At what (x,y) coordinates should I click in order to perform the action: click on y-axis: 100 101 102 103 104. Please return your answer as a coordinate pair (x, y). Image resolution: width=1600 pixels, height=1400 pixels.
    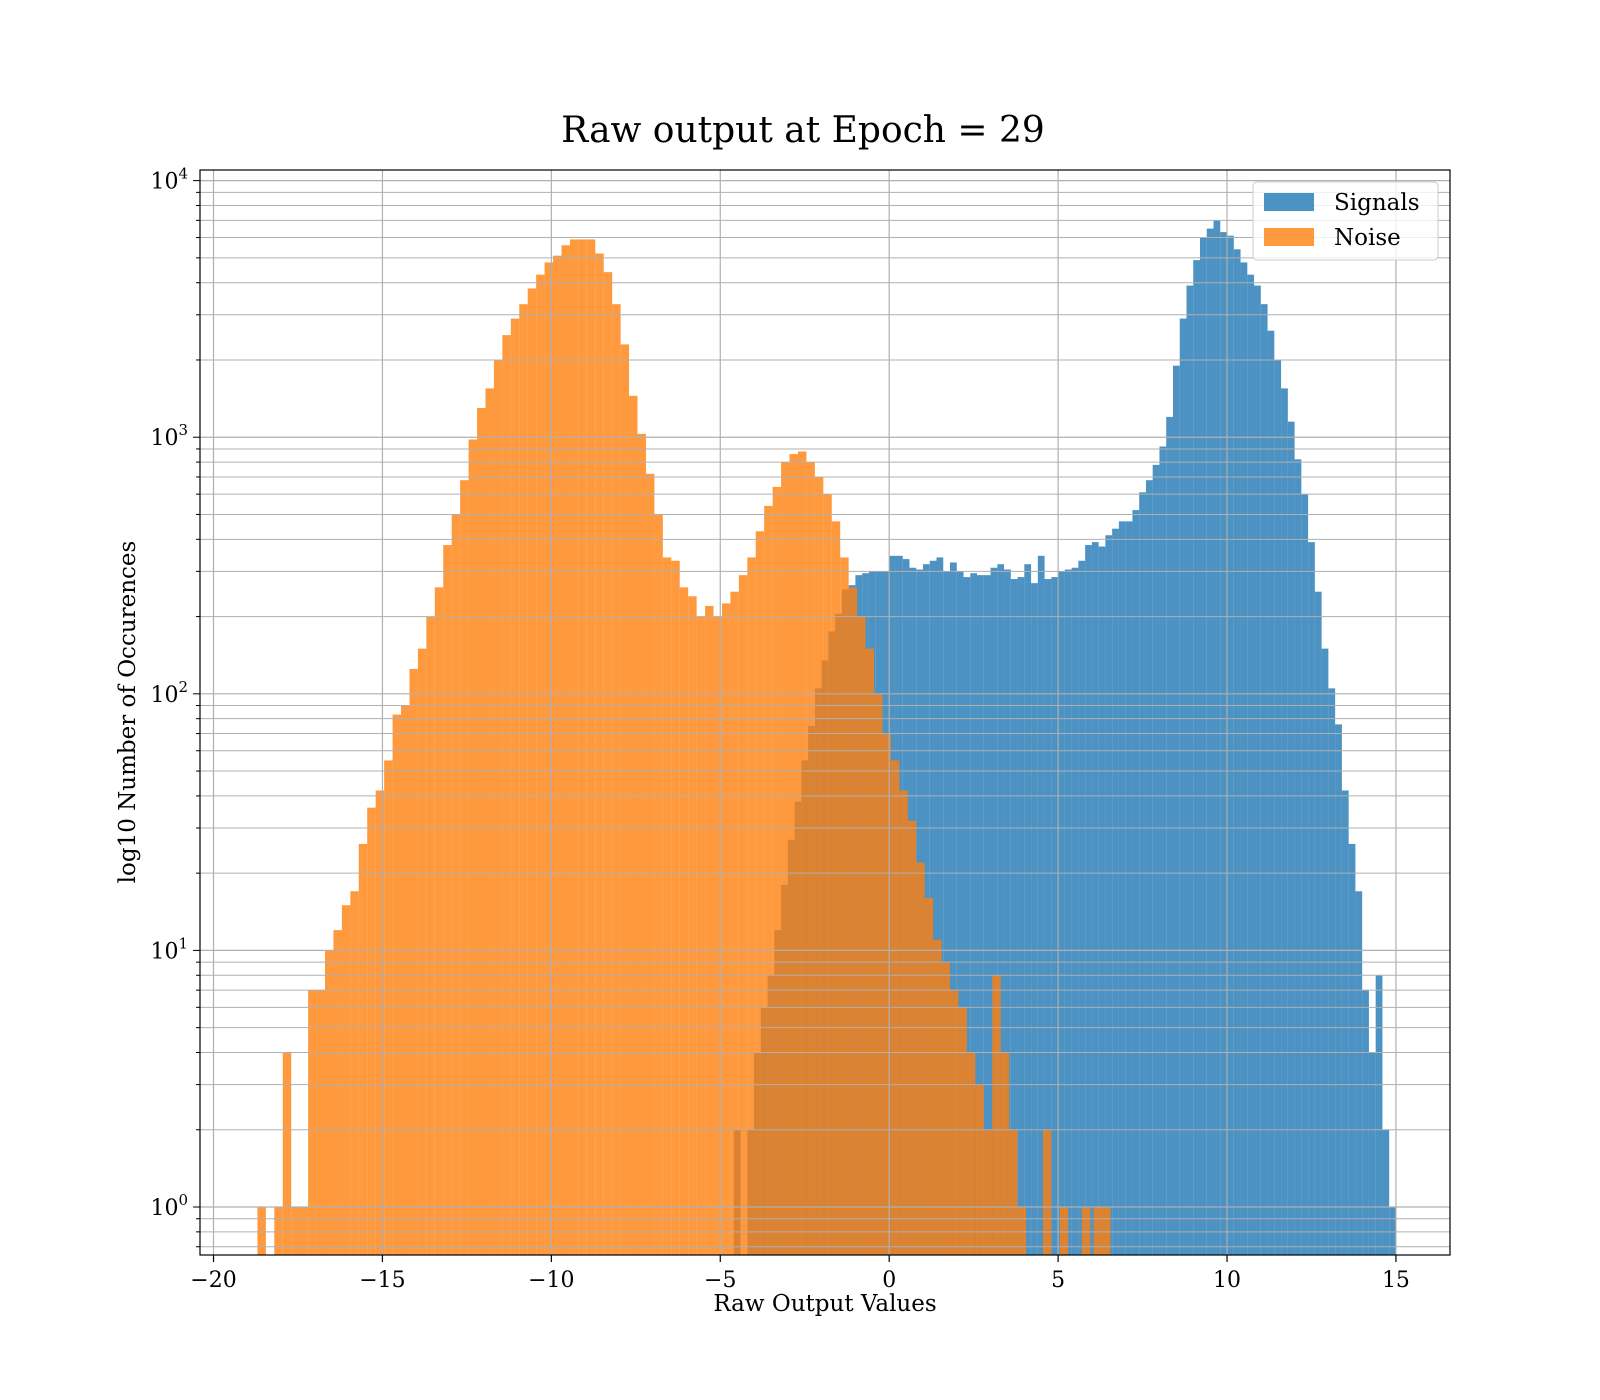
    Looking at the image, I should click on (175, 706).